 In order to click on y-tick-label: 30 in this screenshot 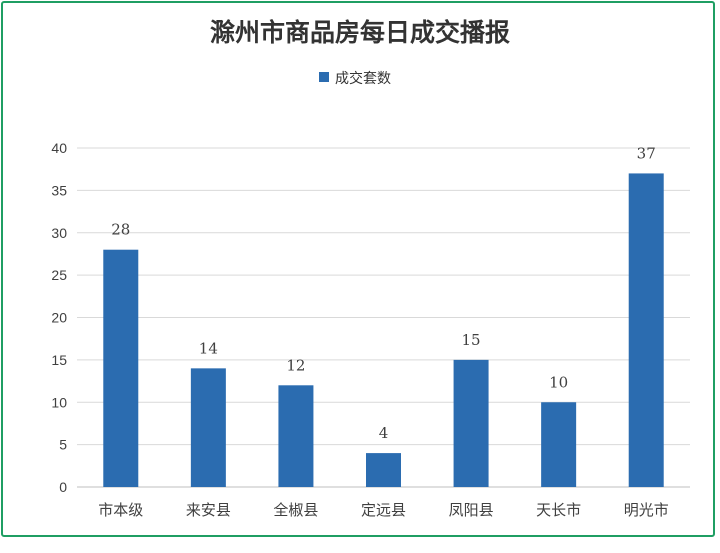, I will do `click(59, 233)`.